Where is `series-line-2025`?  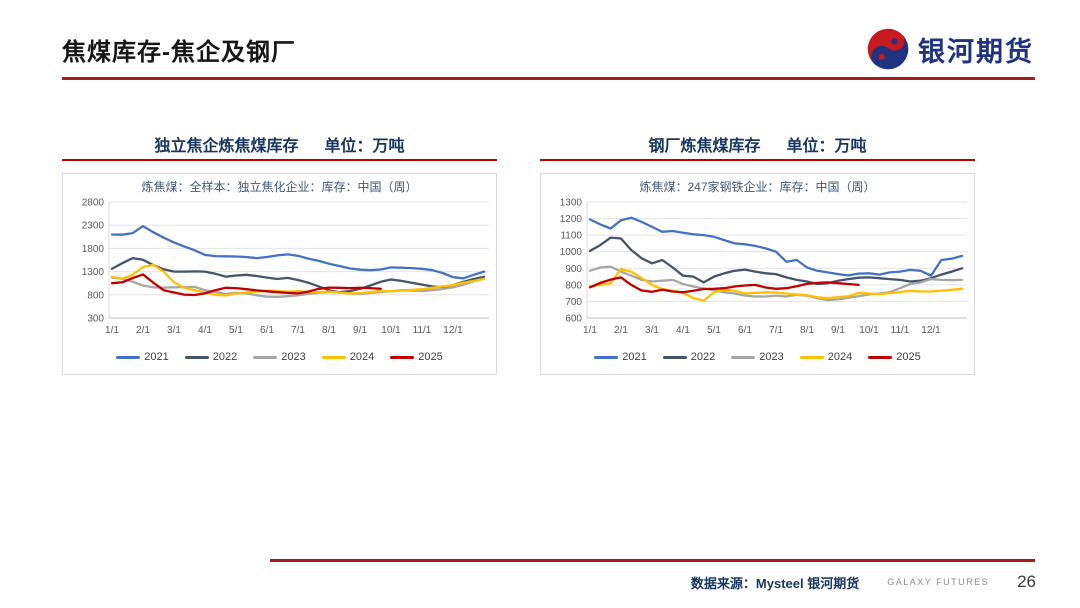 series-line-2025 is located at coordinates (246, 285).